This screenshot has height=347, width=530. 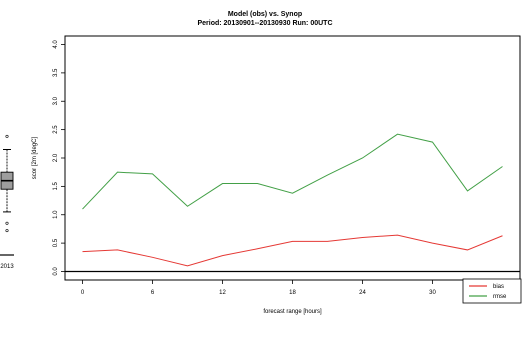 I want to click on x-tick-label: 30, so click(x=432, y=293).